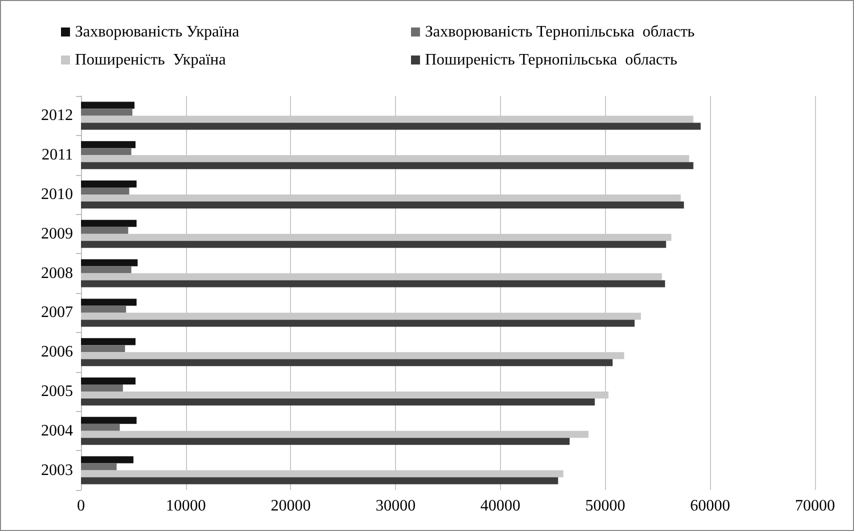 This screenshot has width=854, height=531. Describe the element at coordinates (605, 506) in the screenshot. I see `x-tick-label: 50000` at that location.